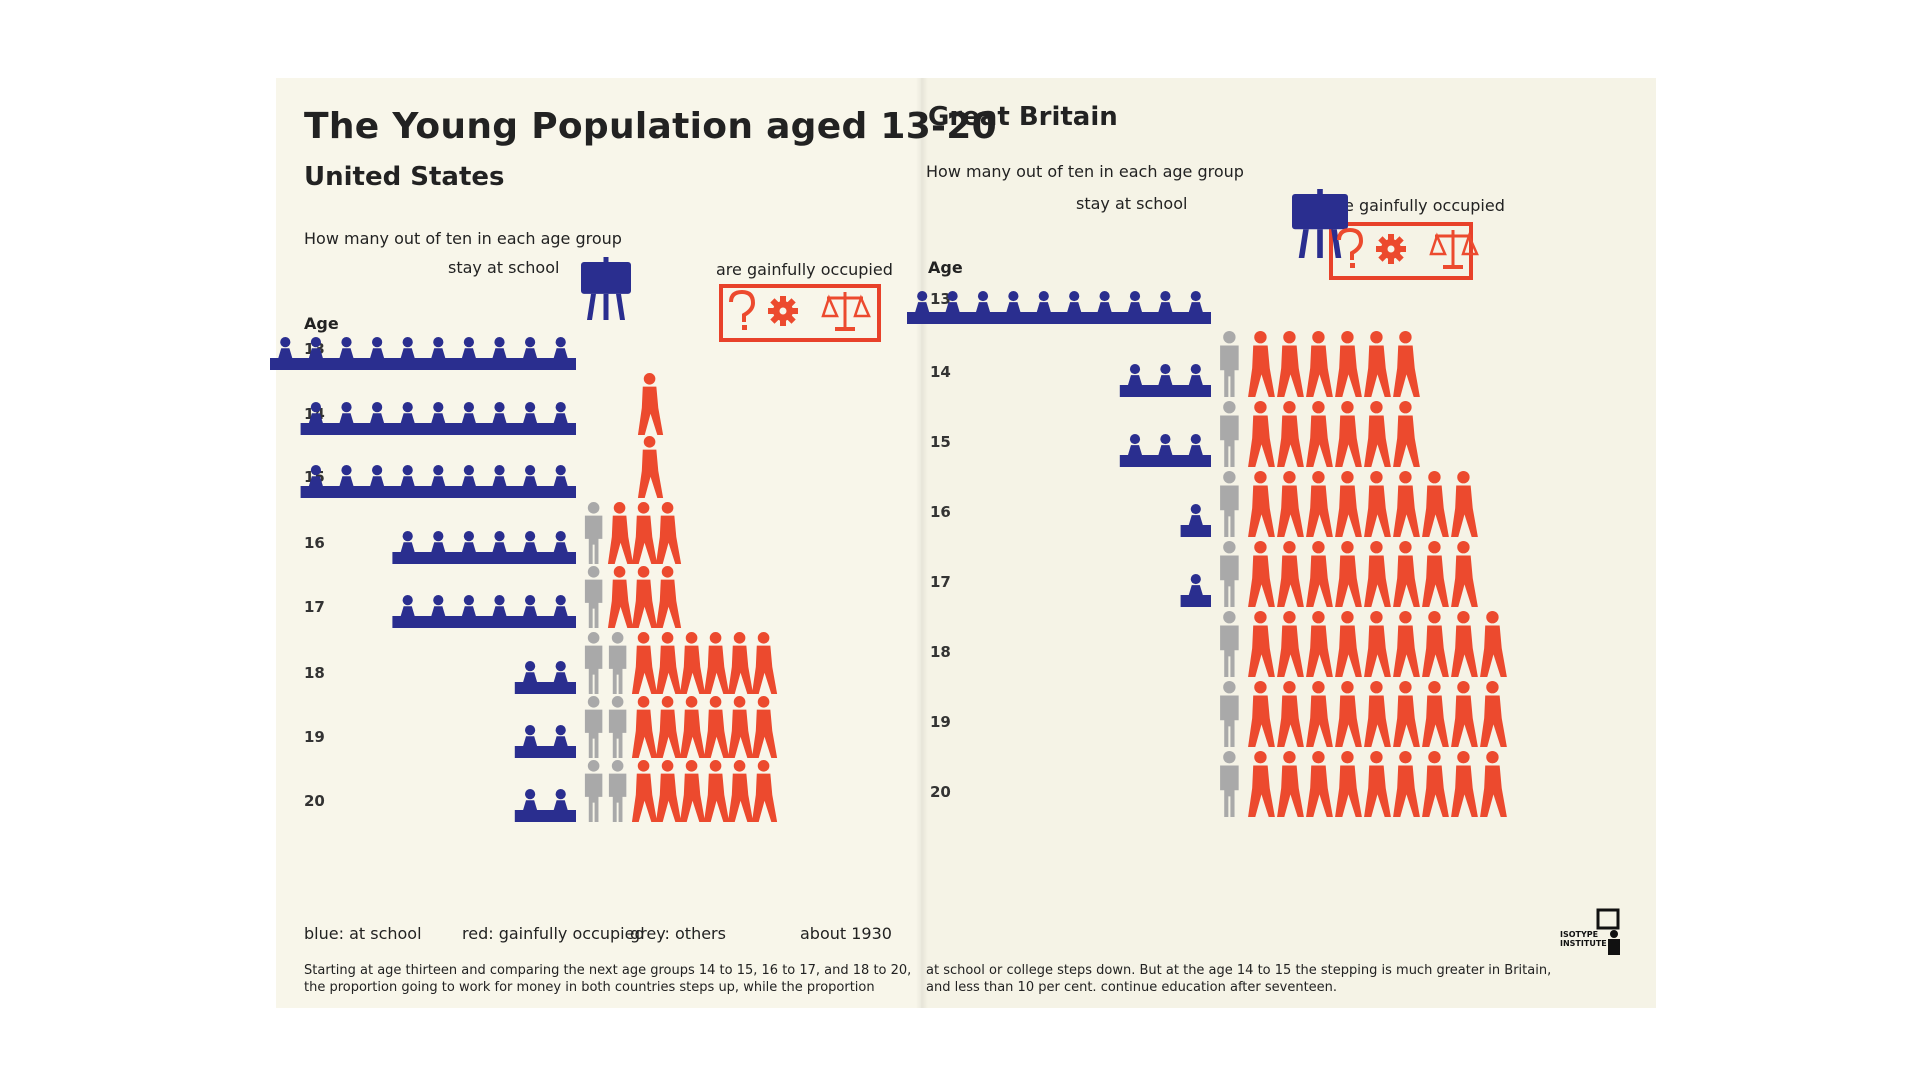  I want to click on us-row-age-20: 20, so click(541, 791).